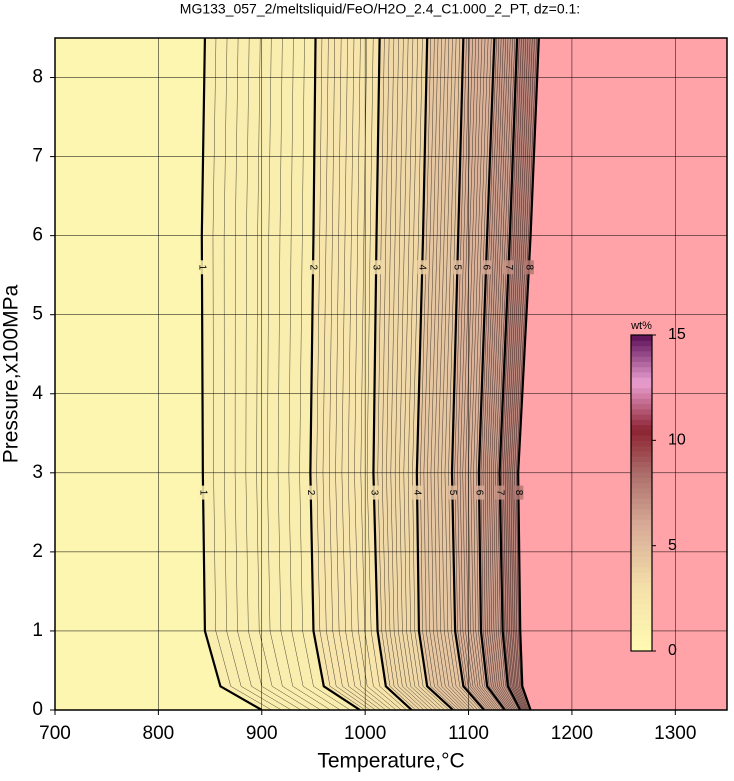 Image resolution: width=734 pixels, height=781 pixels. Describe the element at coordinates (159, 733) in the screenshot. I see `x-tick-label: 800` at that location.